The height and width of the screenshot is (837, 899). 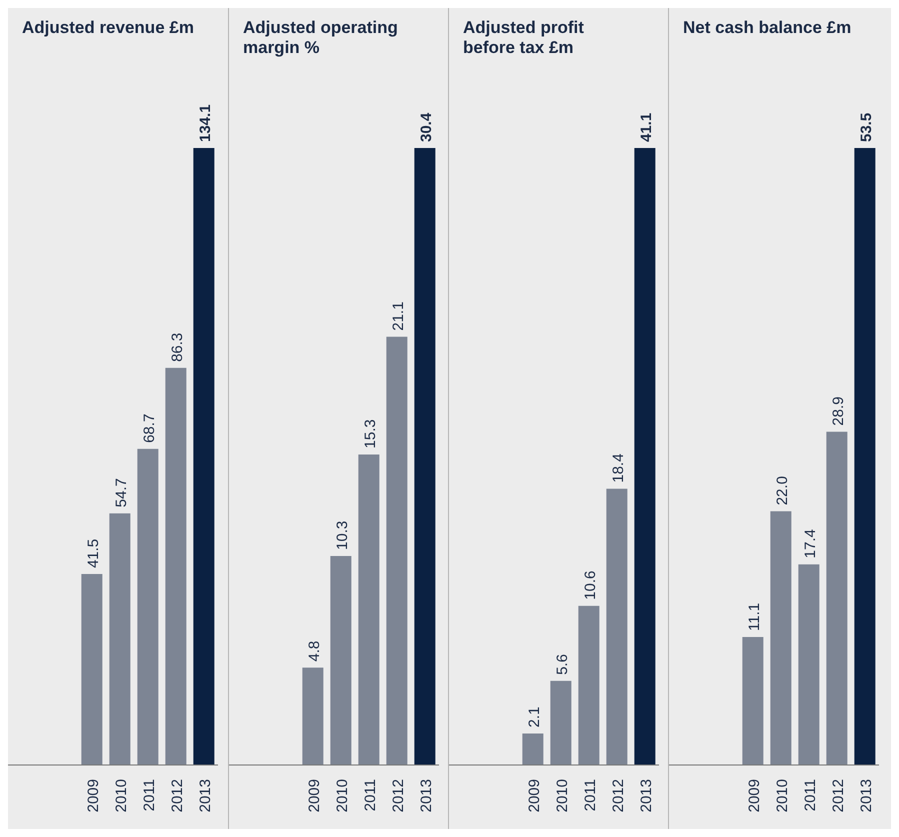 What do you see at coordinates (342, 535) in the screenshot?
I see `data-label: 10.3` at bounding box center [342, 535].